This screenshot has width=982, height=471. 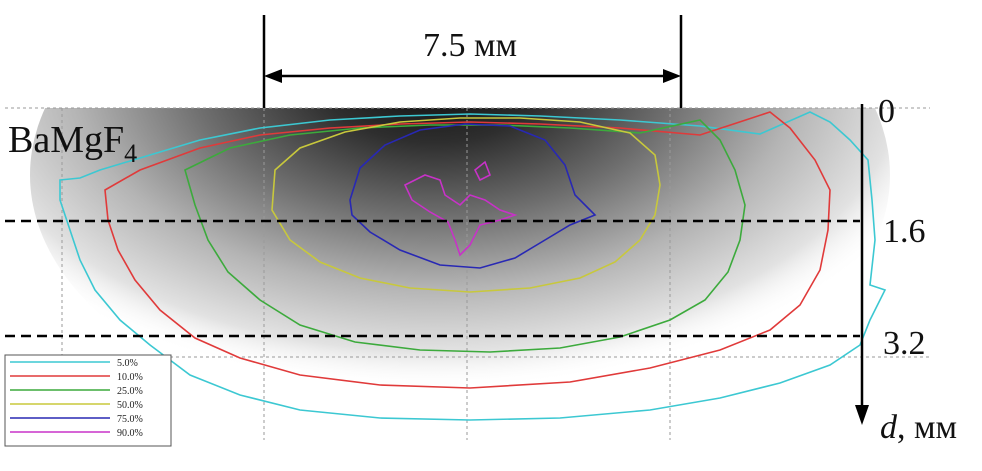 I want to click on width-dimension, so click(x=472, y=61).